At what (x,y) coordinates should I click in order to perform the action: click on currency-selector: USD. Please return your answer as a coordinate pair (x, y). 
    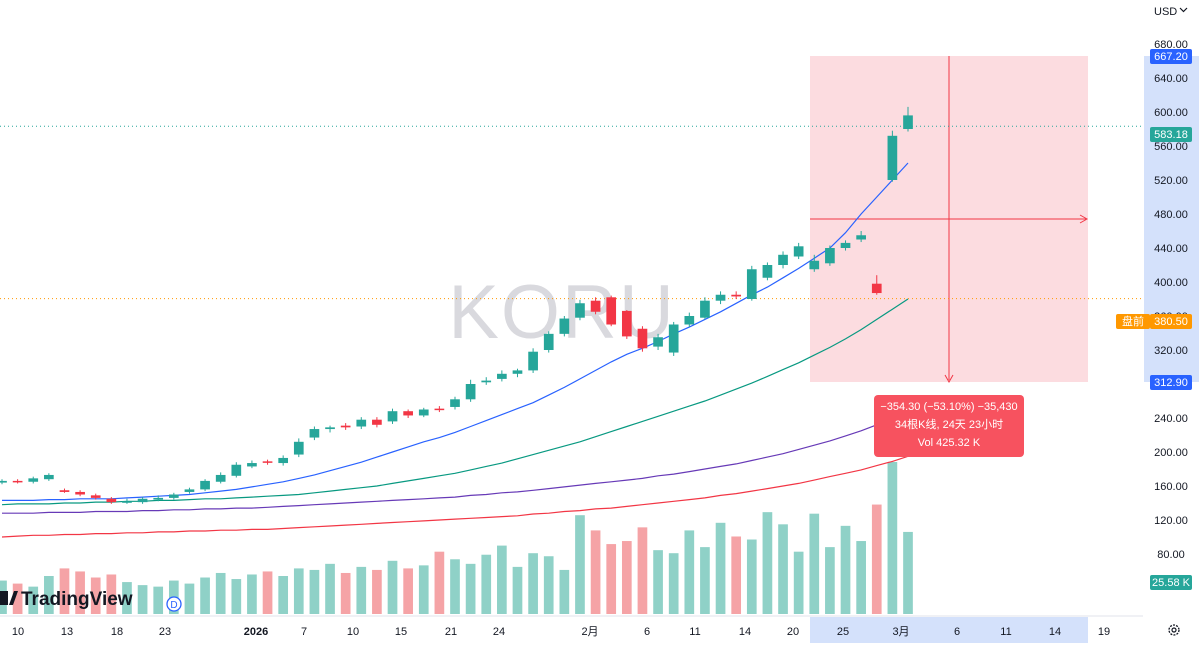
    Looking at the image, I should click on (1171, 12).